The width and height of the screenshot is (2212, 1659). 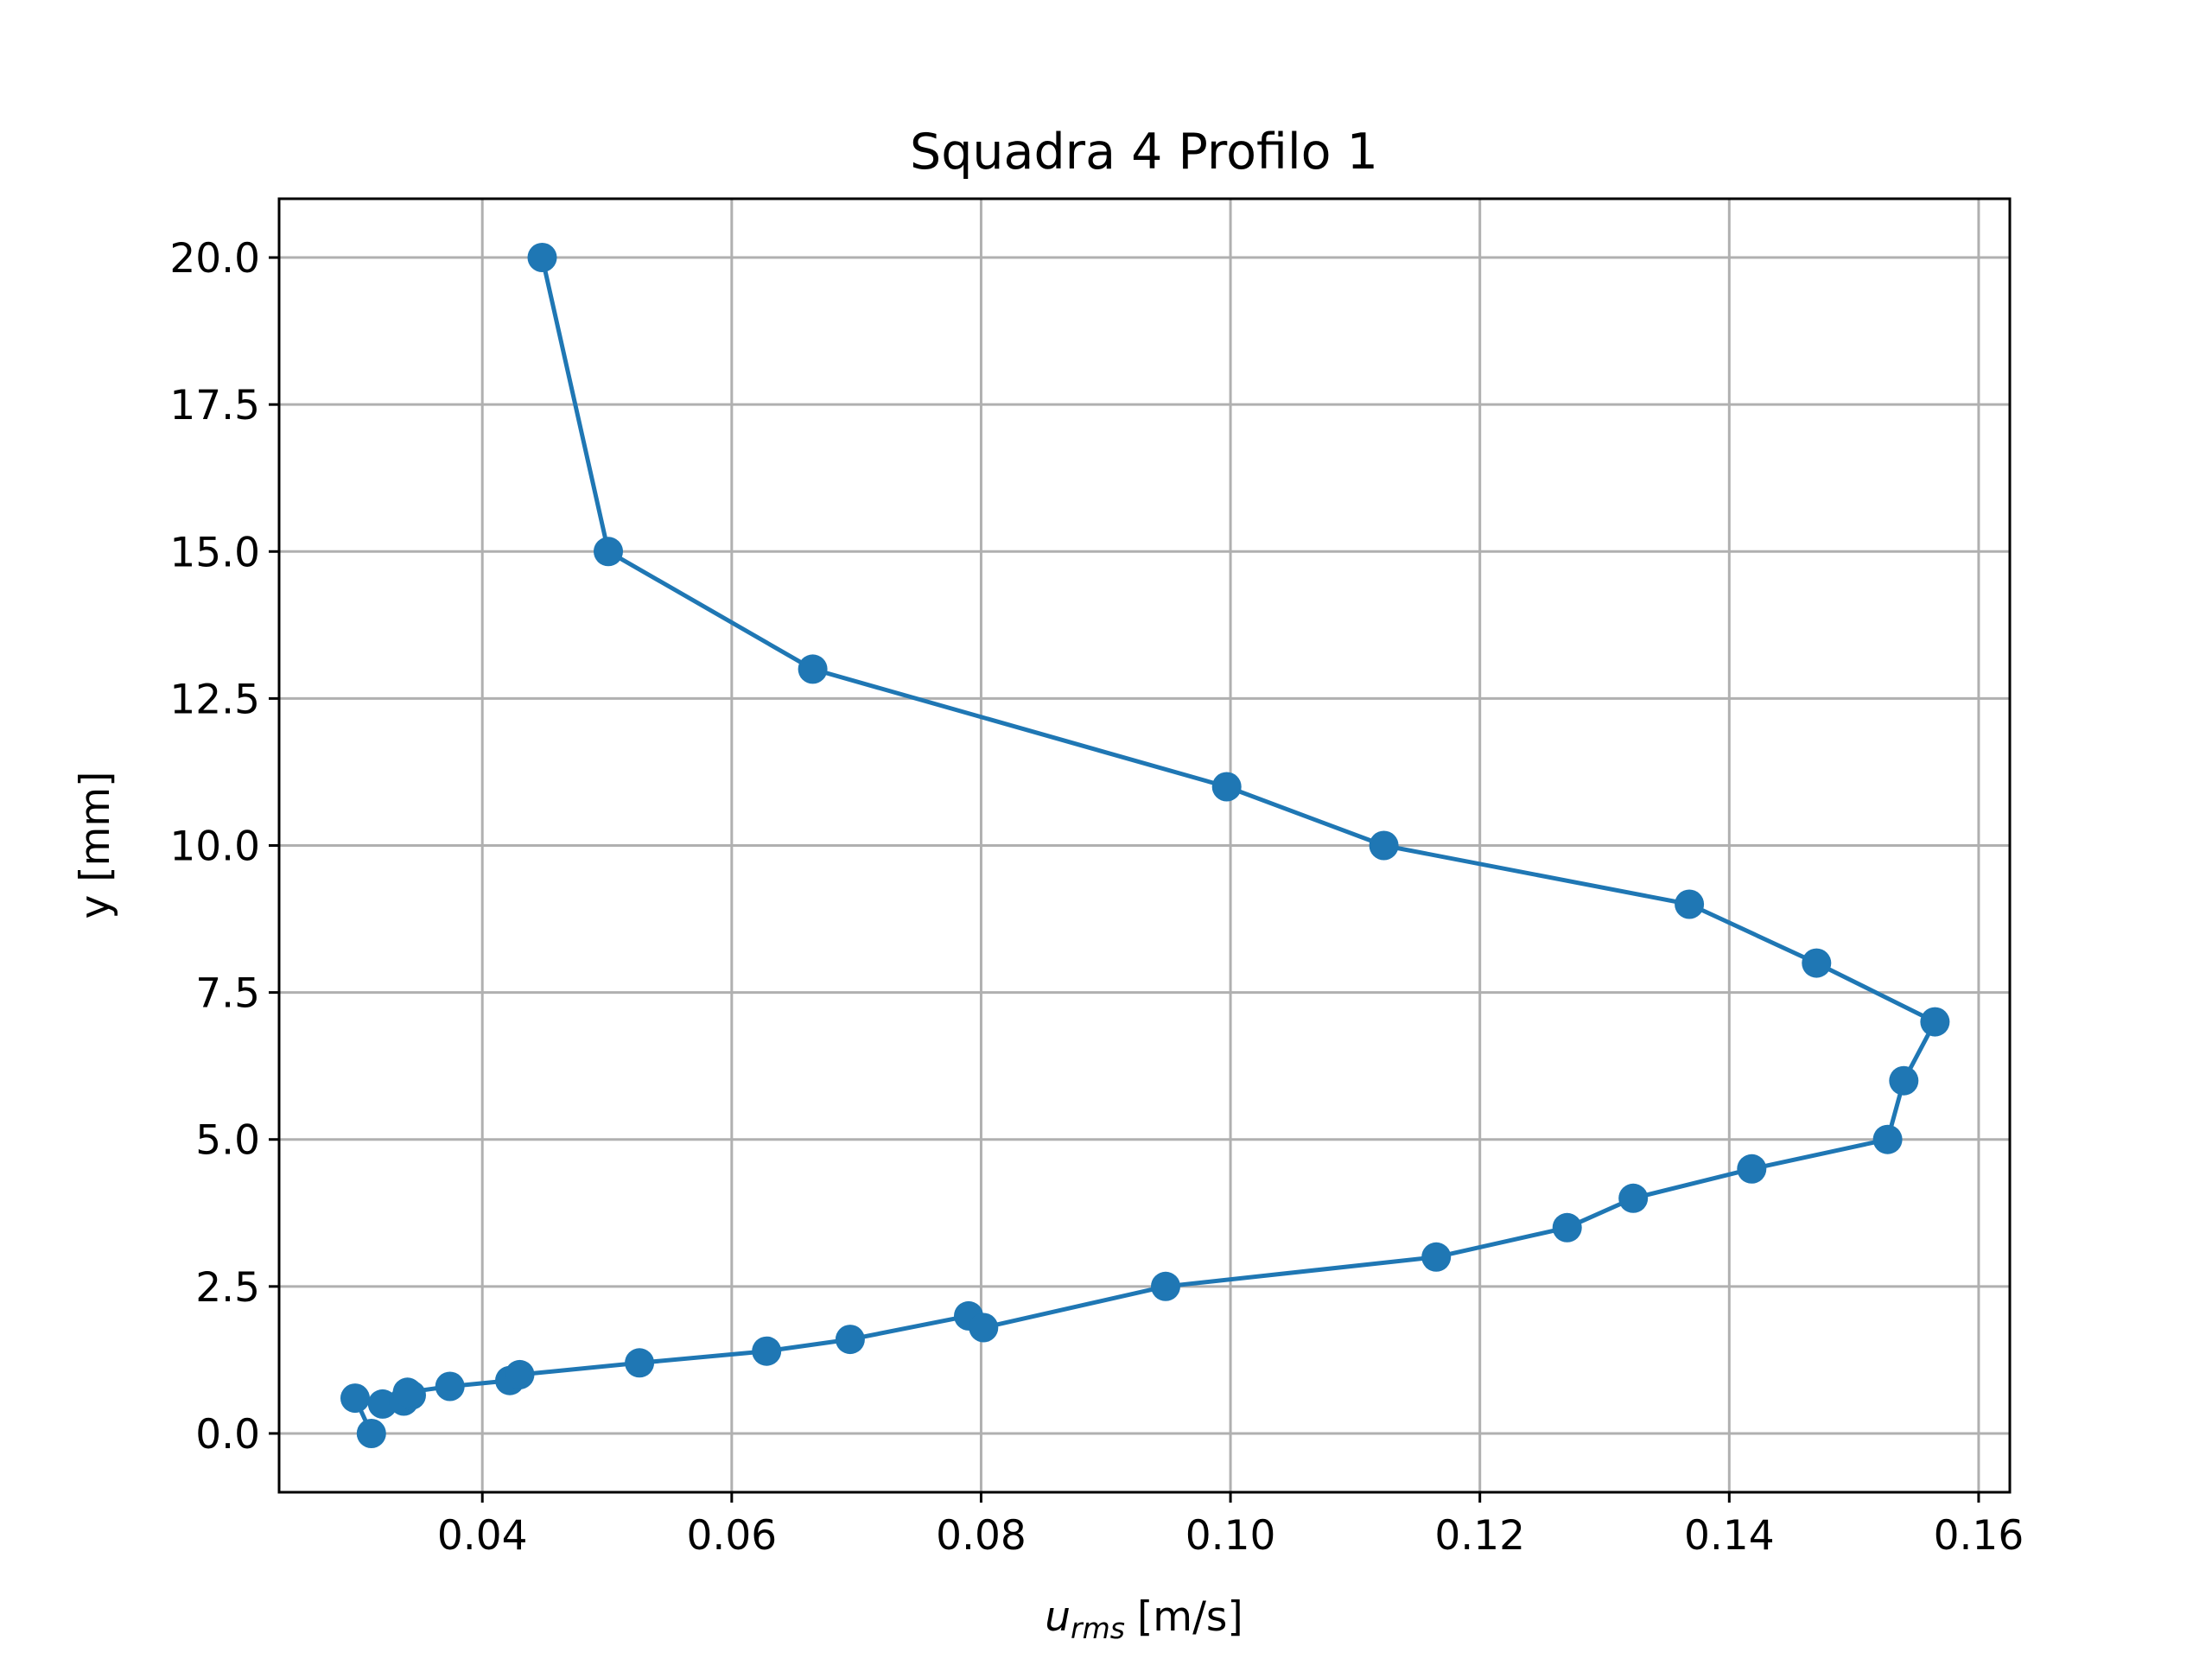 I want to click on y-tick-label: 2.5, so click(x=227, y=1288).